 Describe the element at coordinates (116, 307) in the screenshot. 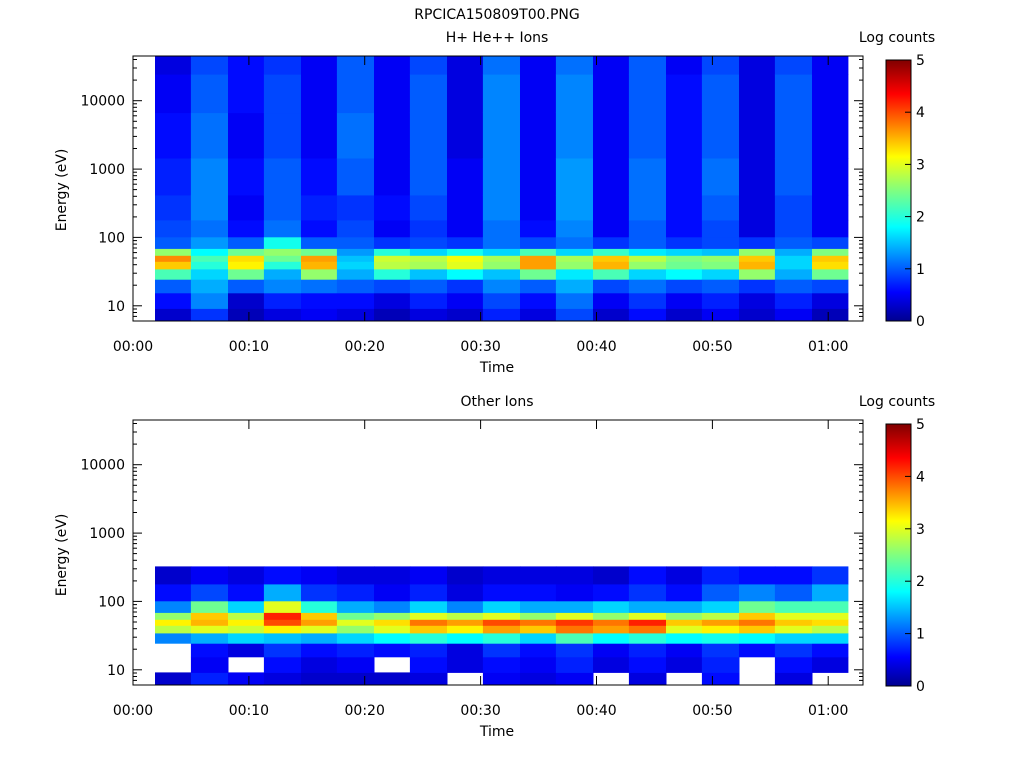

I see `y-tick-label: 10` at that location.